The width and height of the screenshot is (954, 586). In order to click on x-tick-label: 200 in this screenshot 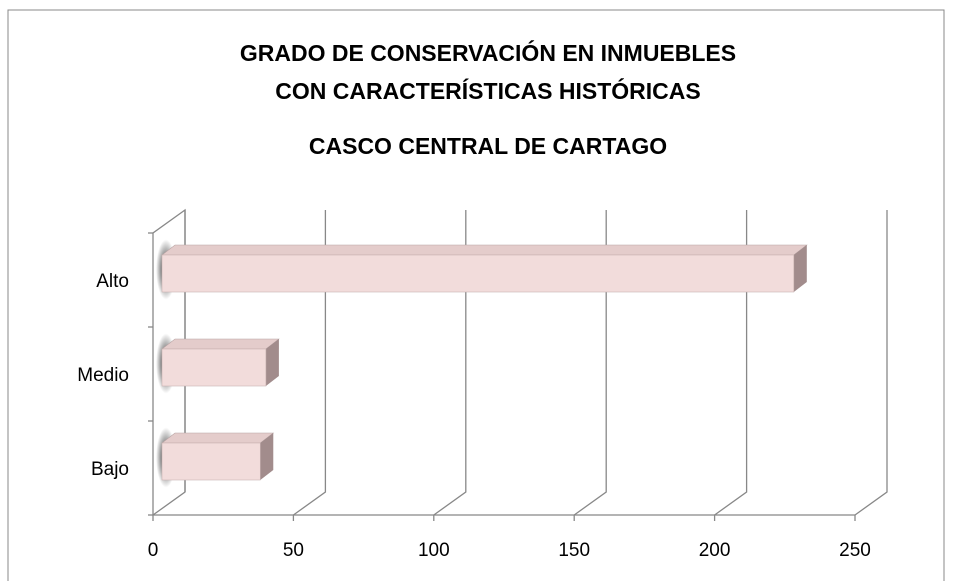, I will do `click(715, 550)`.